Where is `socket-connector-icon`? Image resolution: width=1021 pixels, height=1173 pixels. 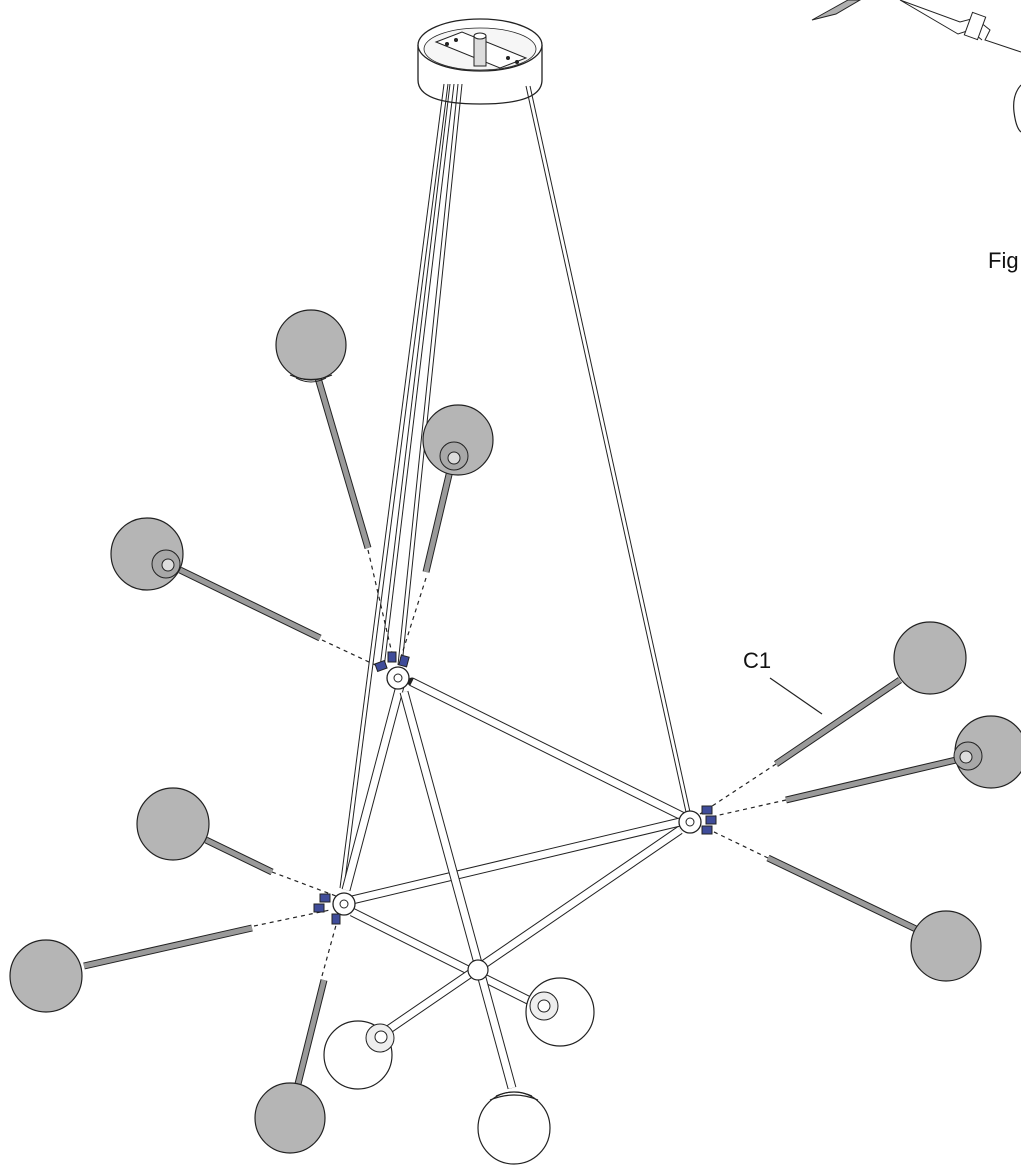
socket-connector-icon is located at coordinates (975, 26).